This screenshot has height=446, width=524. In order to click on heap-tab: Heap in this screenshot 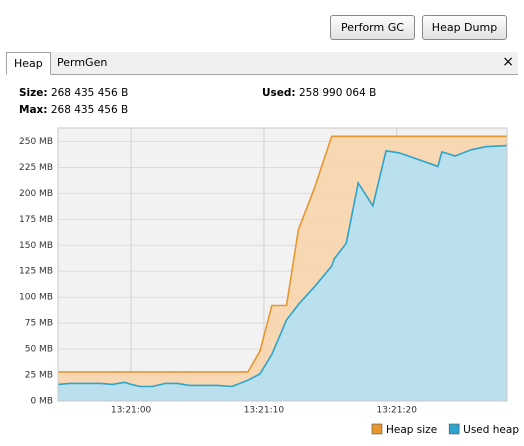, I will do `click(28, 63)`.